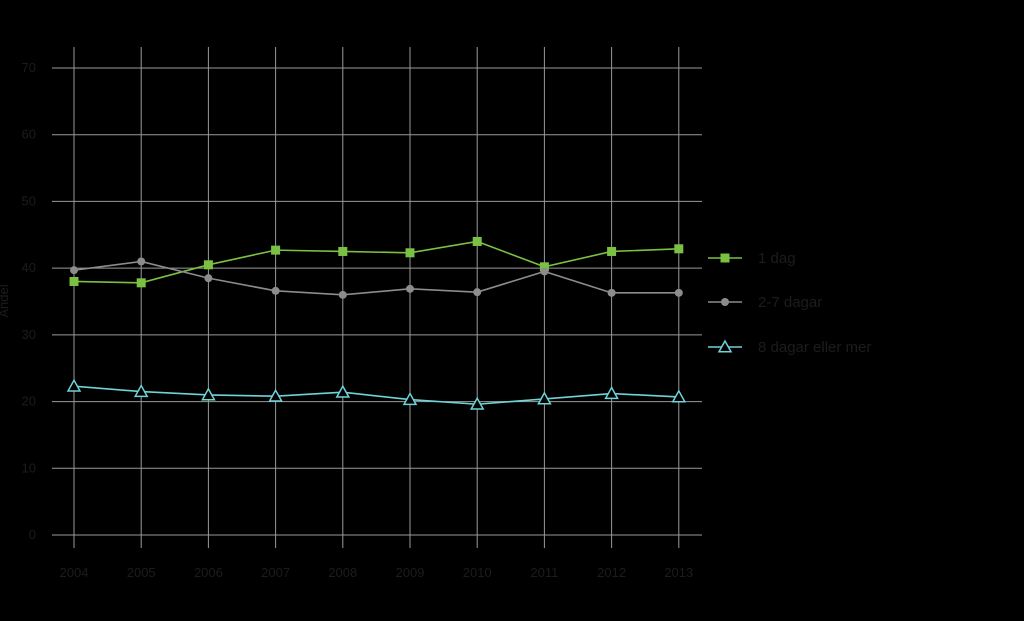 The height and width of the screenshot is (621, 1024). What do you see at coordinates (29, 134) in the screenshot?
I see `y-tick-label: 60` at bounding box center [29, 134].